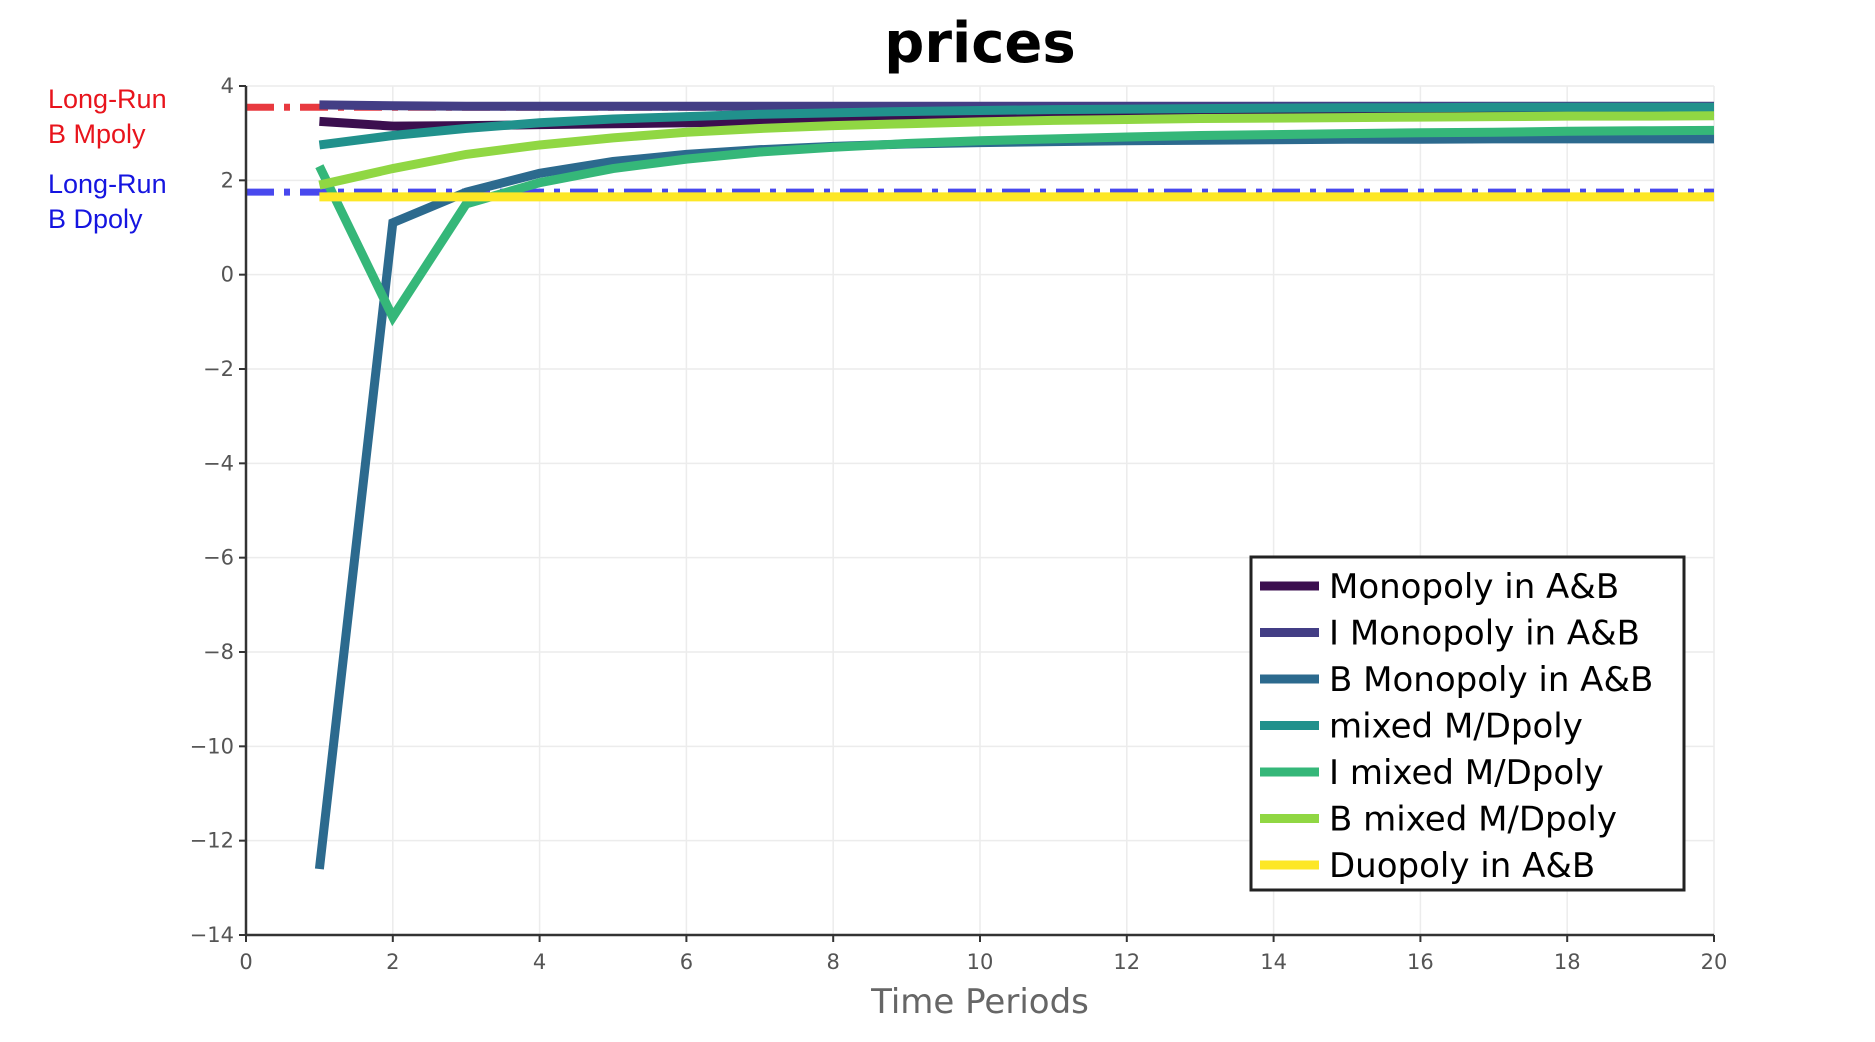  I want to click on x-tick-label: 12, so click(1126, 962).